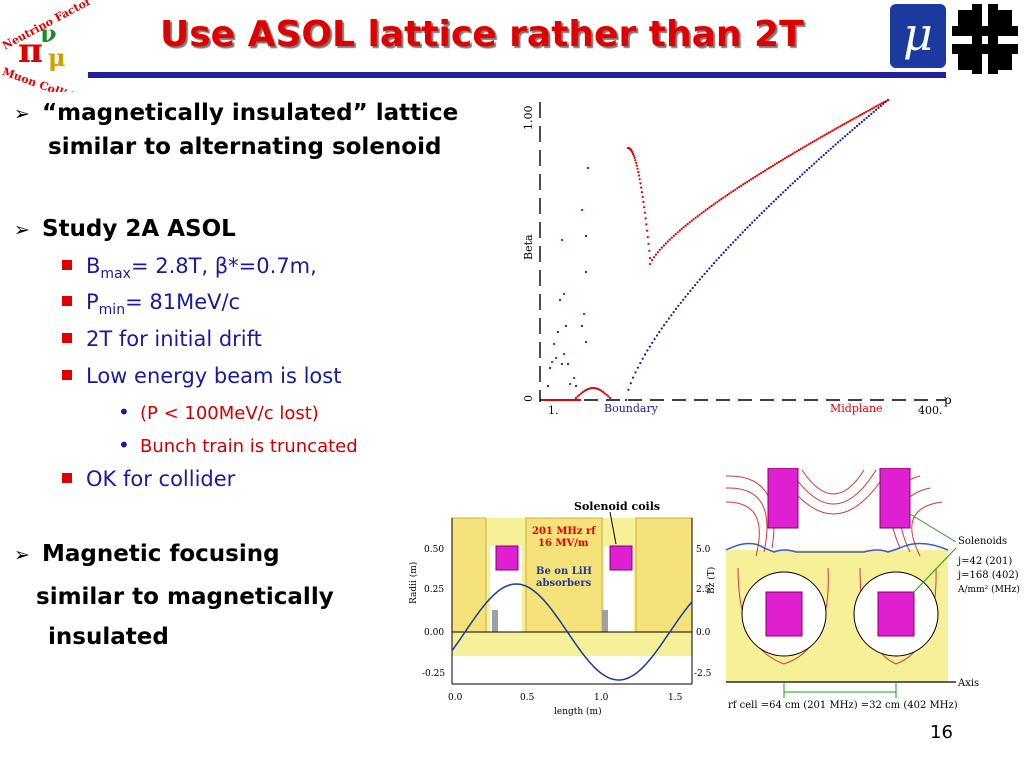 This screenshot has width=1024, height=768. Describe the element at coordinates (517, 75) in the screenshot. I see `title-divider` at that location.